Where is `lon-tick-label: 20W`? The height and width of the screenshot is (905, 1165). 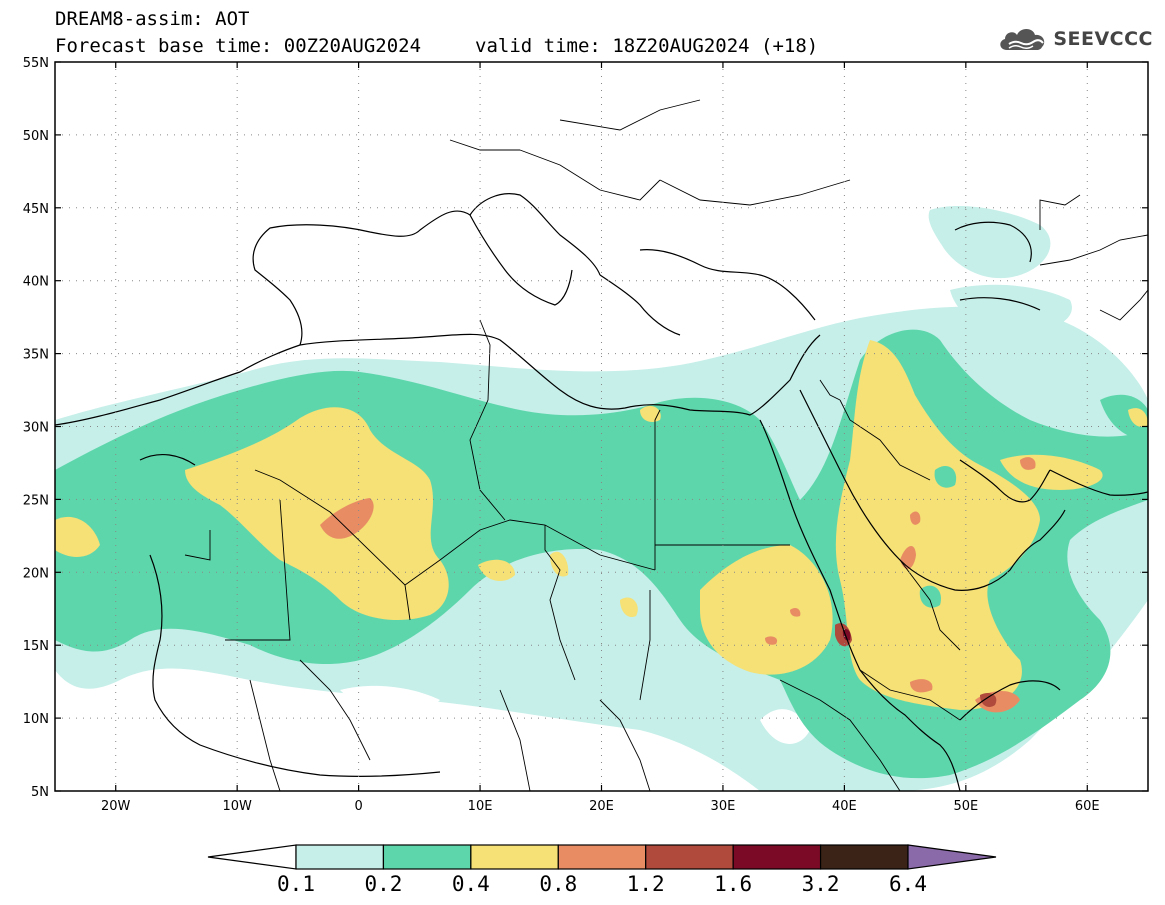 lon-tick-label: 20W is located at coordinates (116, 806).